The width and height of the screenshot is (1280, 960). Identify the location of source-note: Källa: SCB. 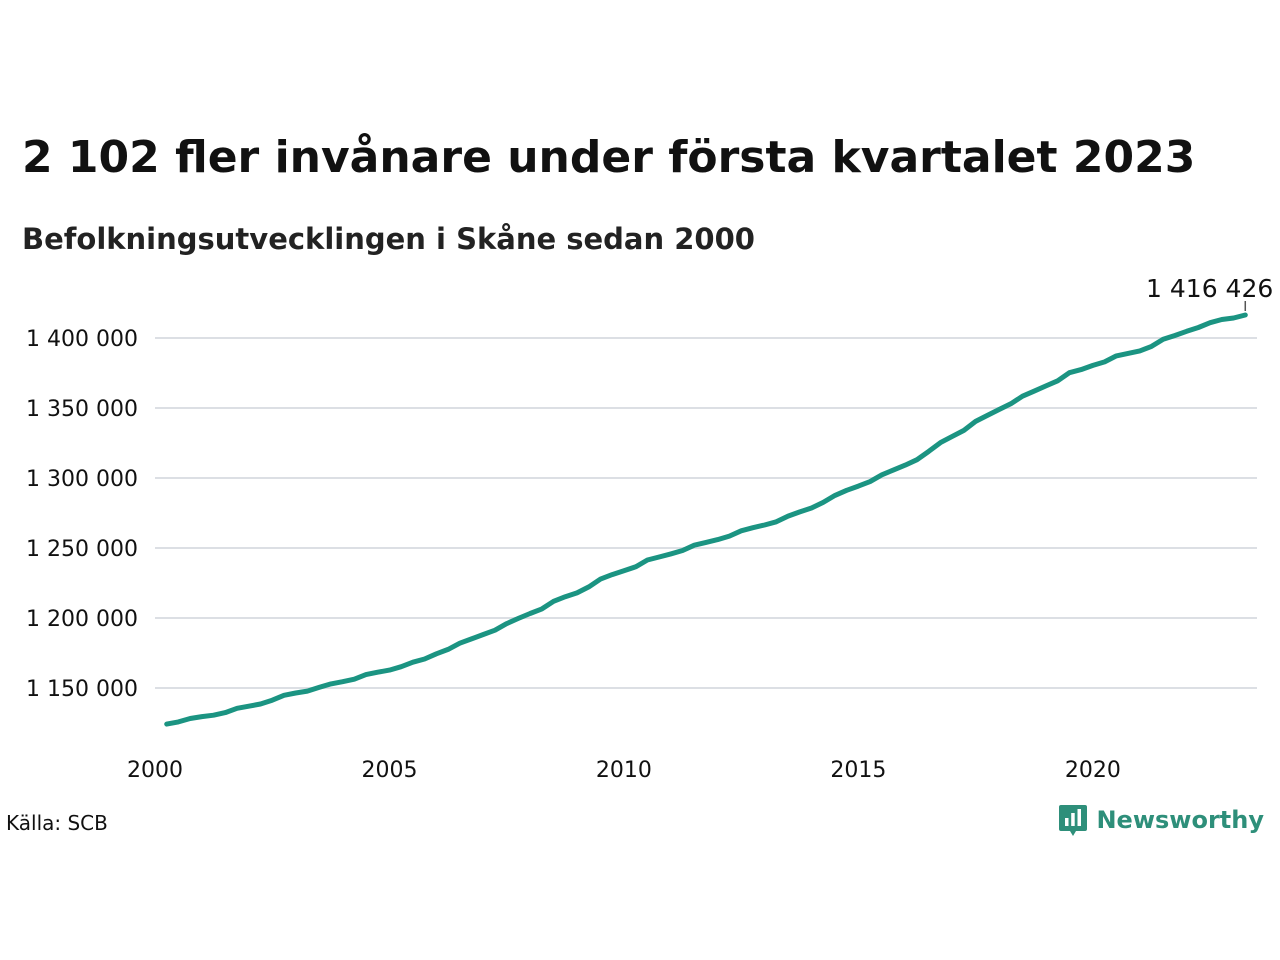
(57, 823).